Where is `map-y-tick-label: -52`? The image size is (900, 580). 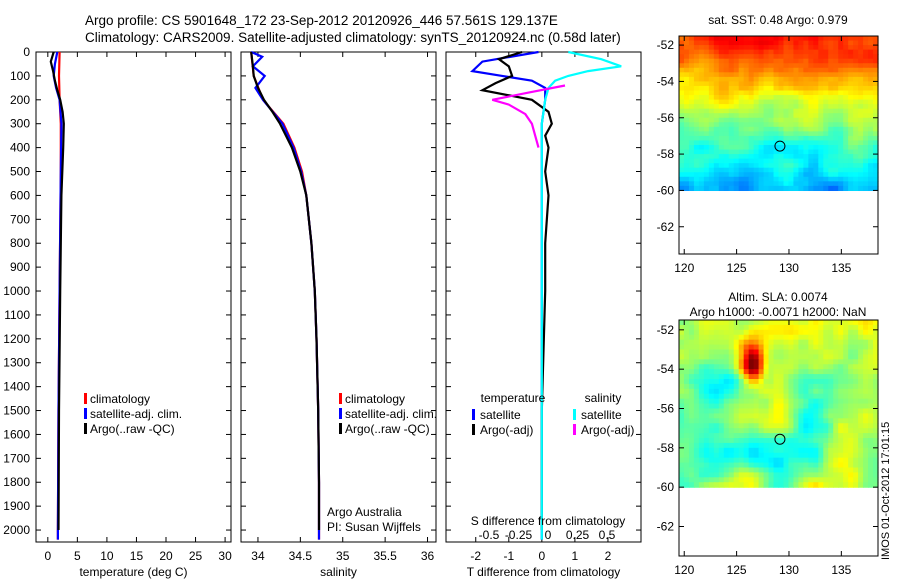 map-y-tick-label: -52 is located at coordinates (666, 330).